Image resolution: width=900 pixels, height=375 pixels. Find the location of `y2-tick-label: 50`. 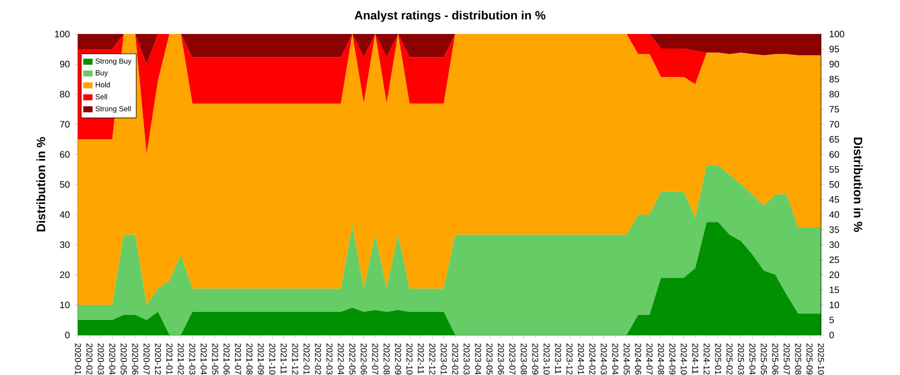

y2-tick-label: 50 is located at coordinates (834, 184).